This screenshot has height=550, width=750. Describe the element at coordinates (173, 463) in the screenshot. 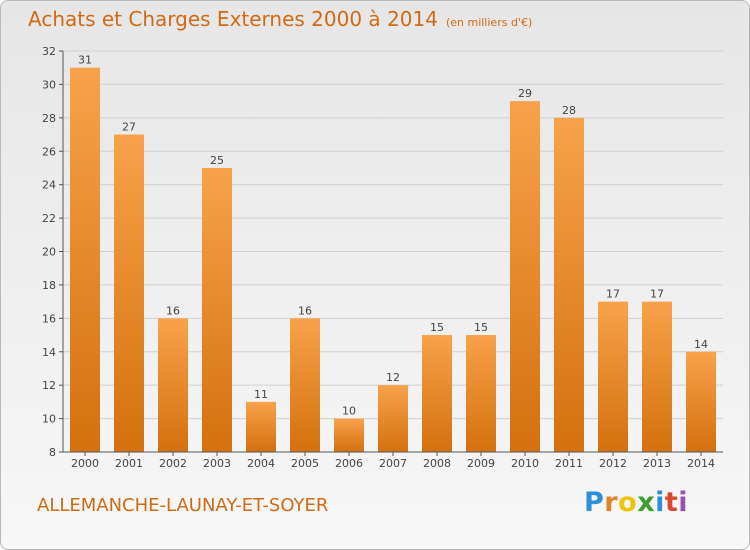

I see `x-tick-label: 2002` at that location.